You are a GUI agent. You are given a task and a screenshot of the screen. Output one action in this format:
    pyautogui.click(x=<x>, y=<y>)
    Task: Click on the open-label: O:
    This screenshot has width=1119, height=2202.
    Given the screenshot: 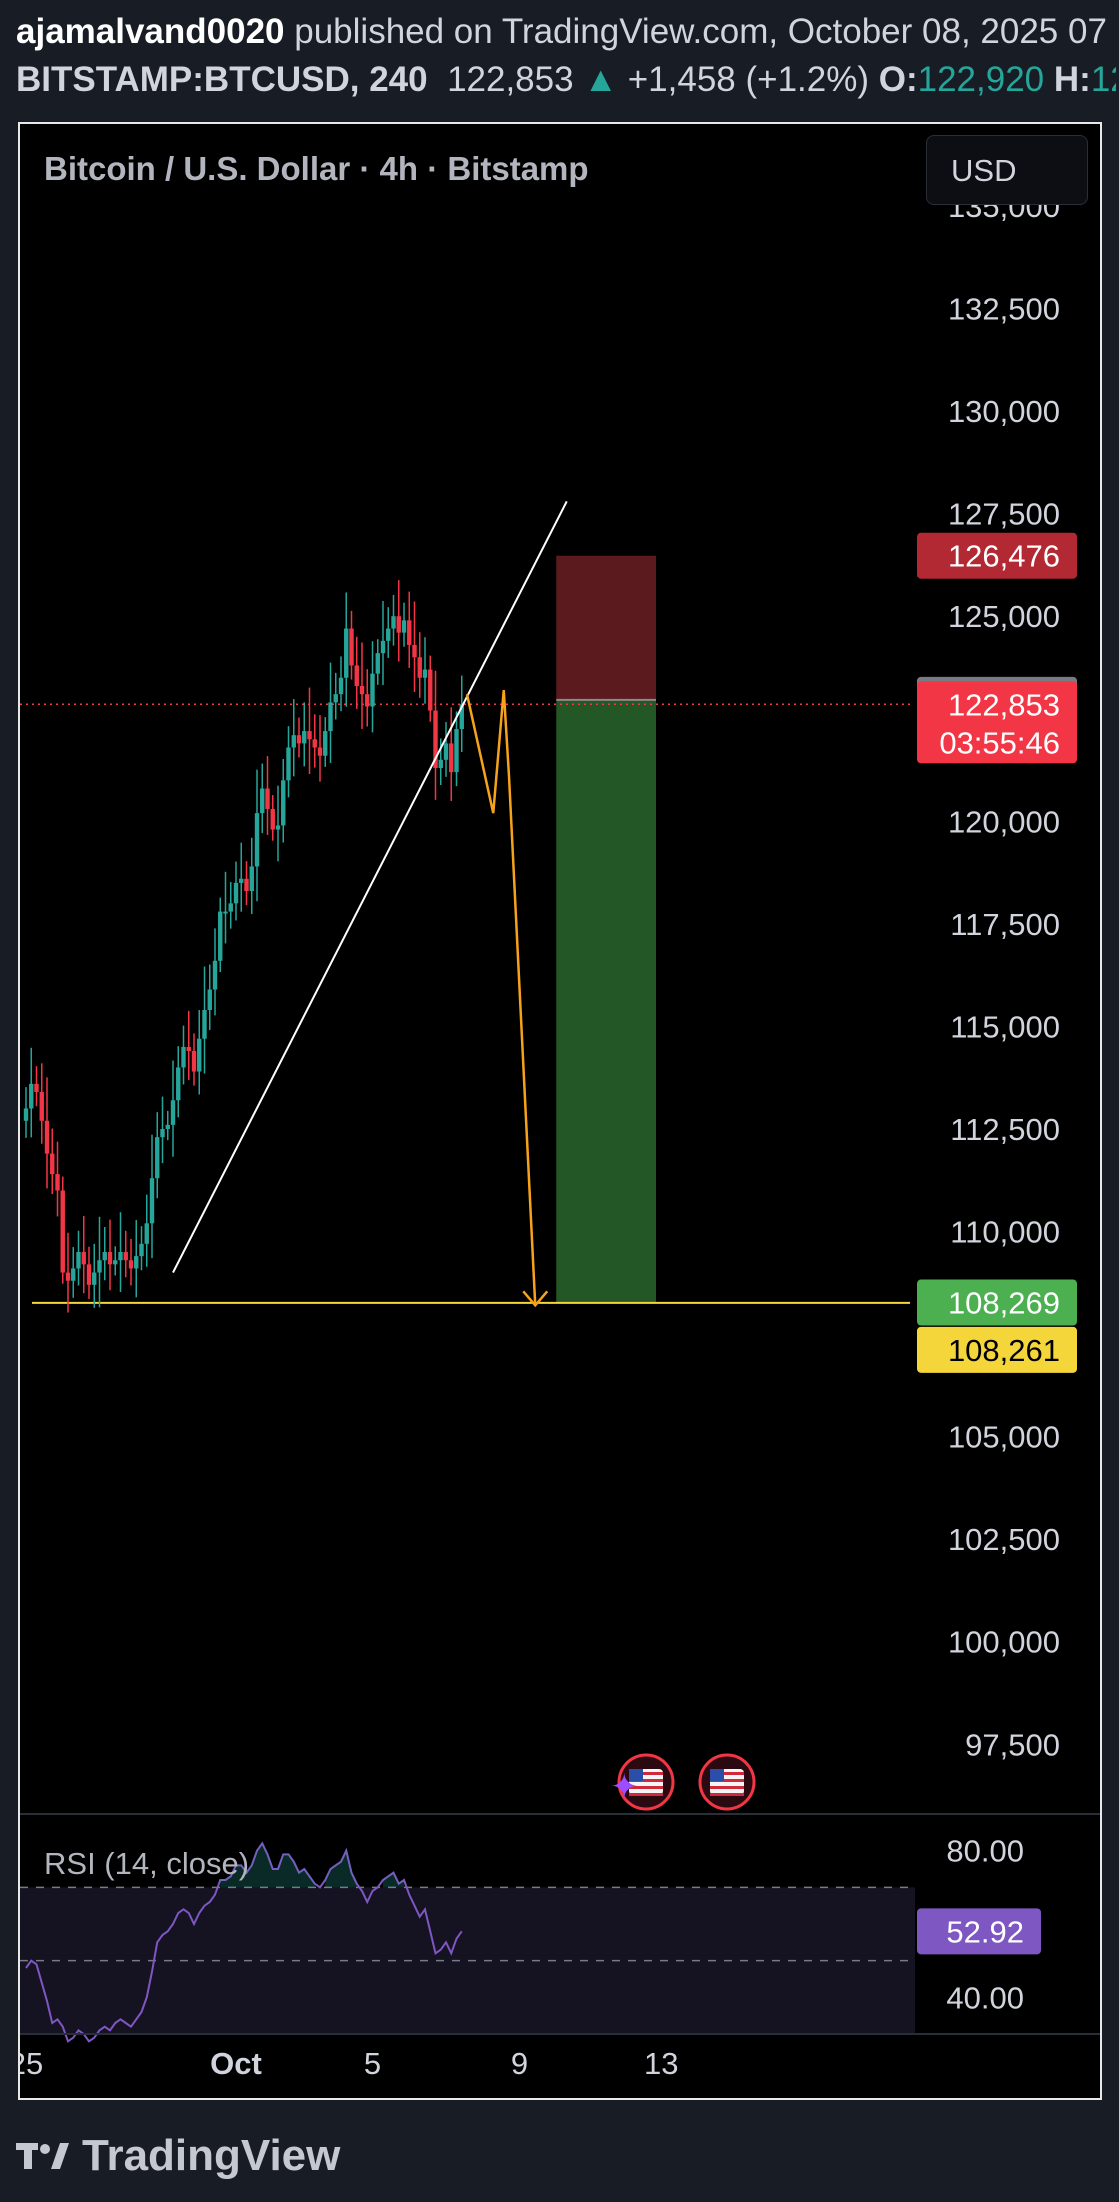 What is the action you would take?
    pyautogui.click(x=898, y=79)
    